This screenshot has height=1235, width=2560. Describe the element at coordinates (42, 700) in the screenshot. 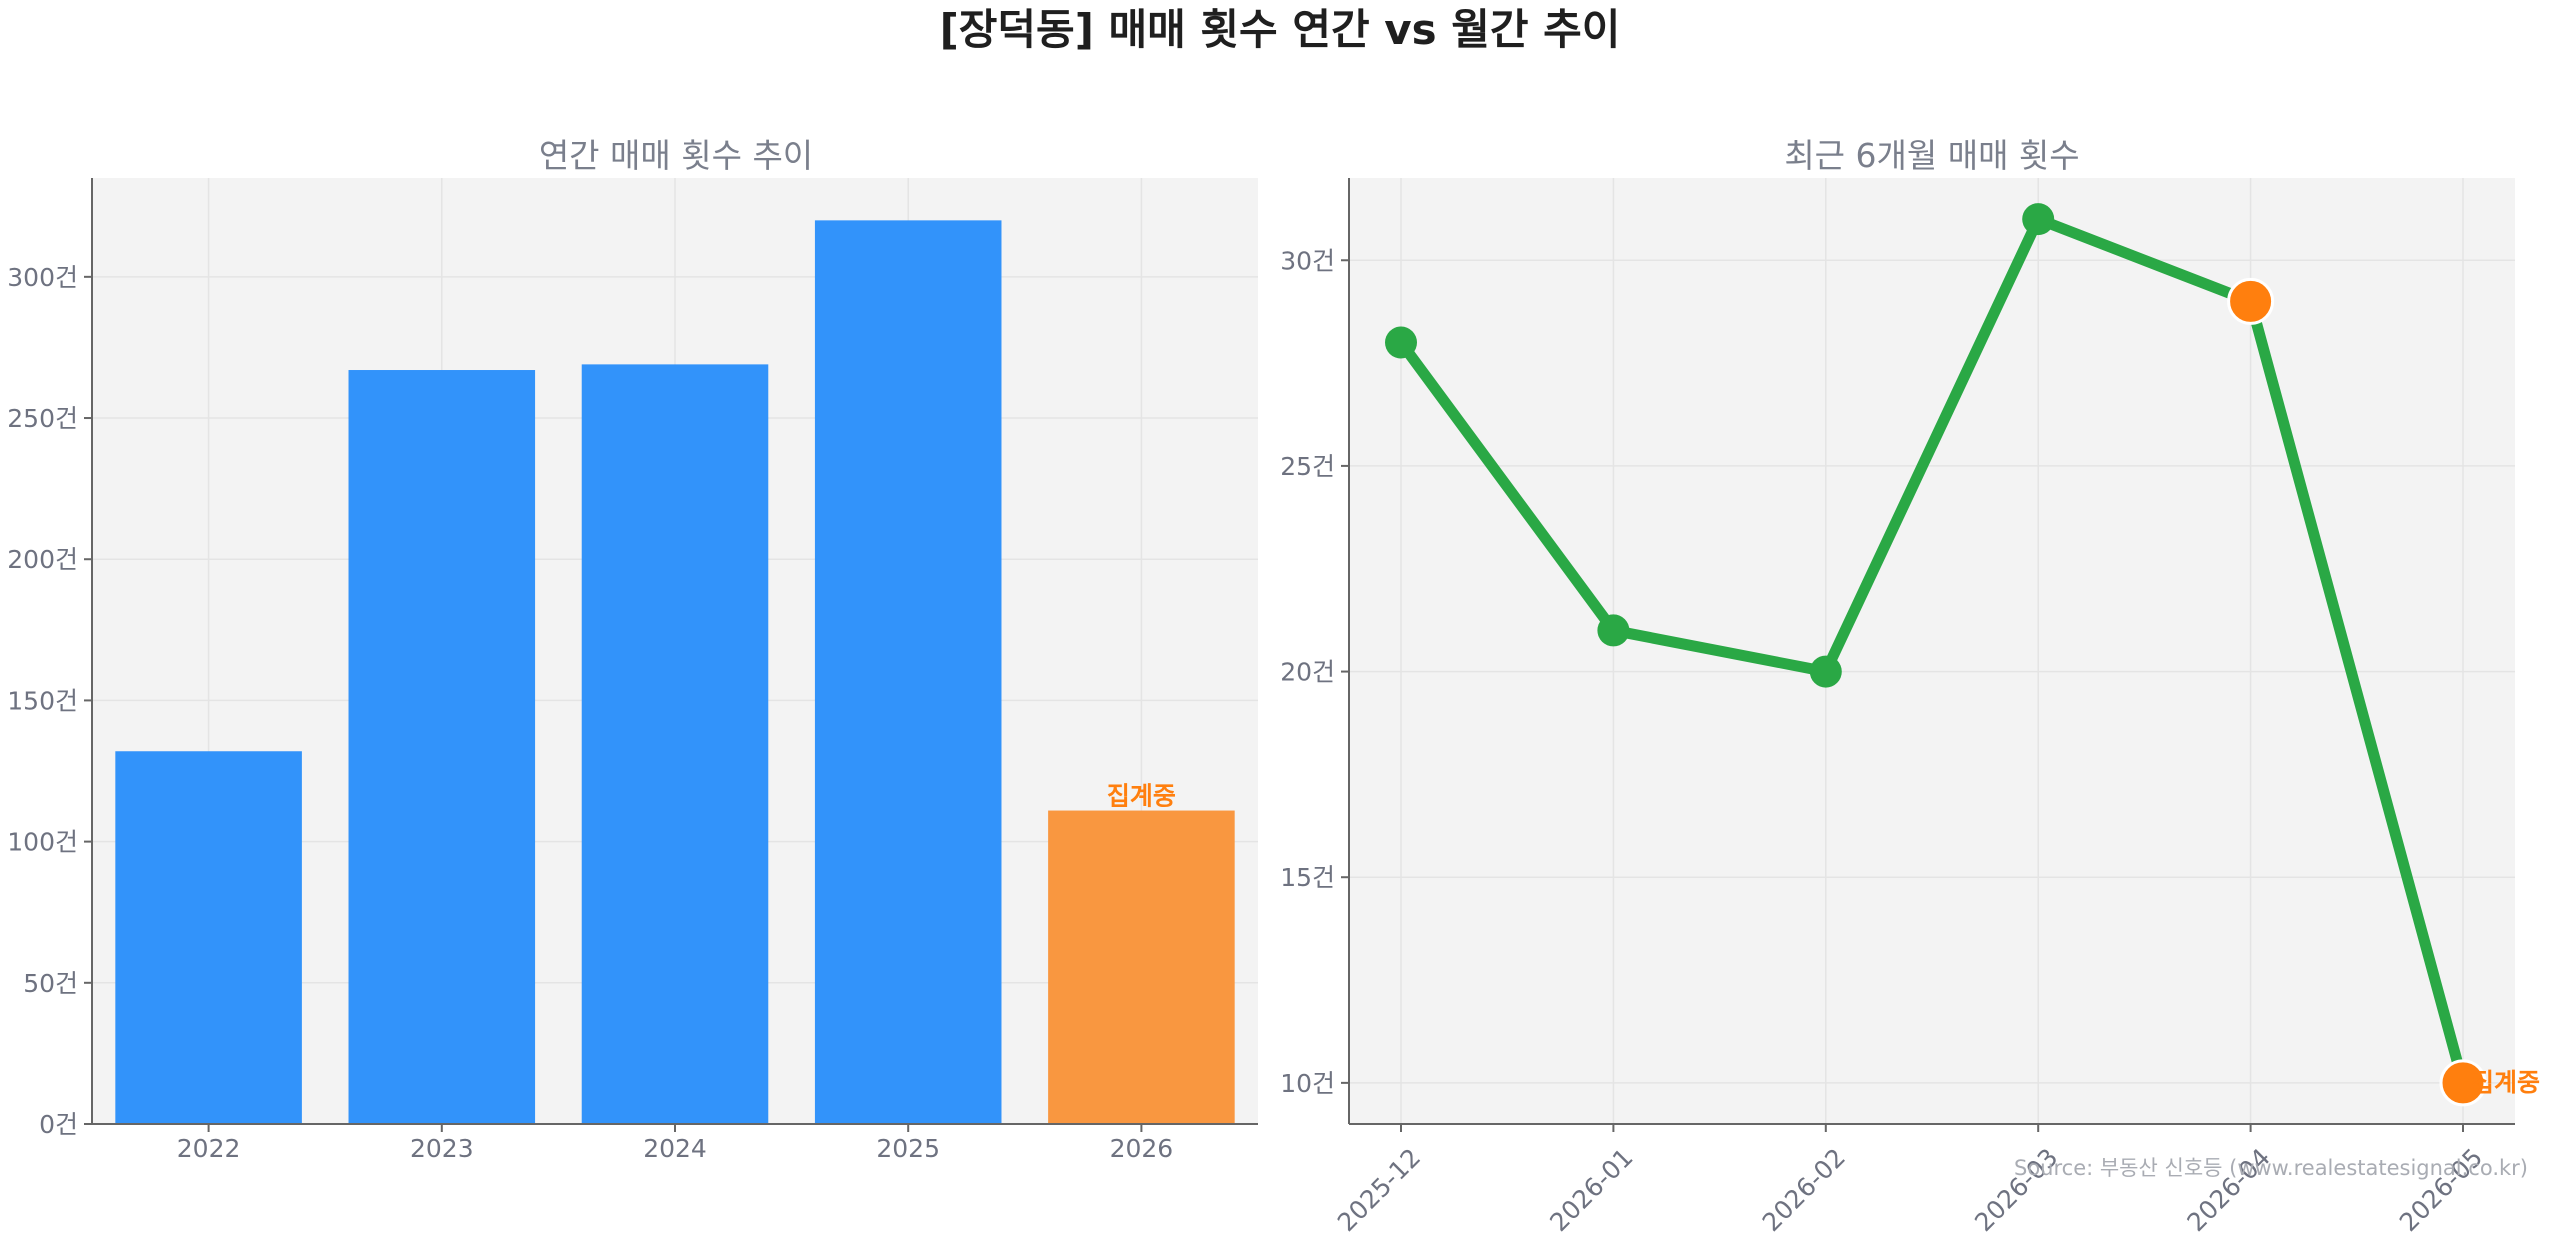

I see `annual-y-tick-label: 150건` at that location.